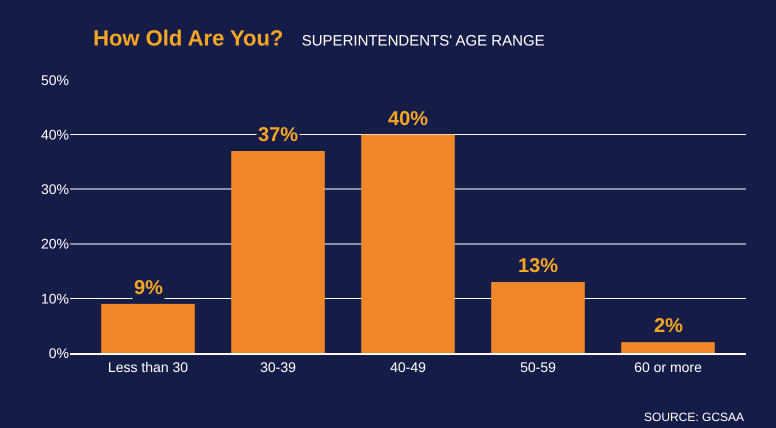 The image size is (776, 428). I want to click on x-tick-label: 40-49, so click(408, 366).